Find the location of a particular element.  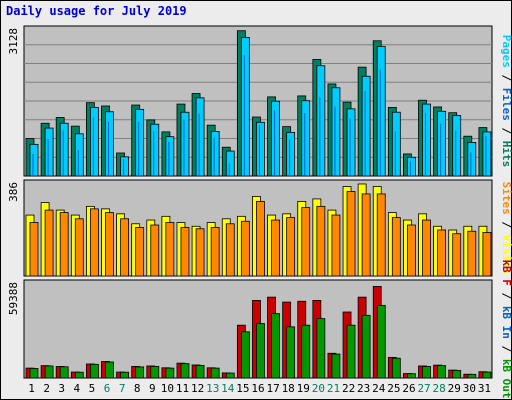

y-axis-labels: 3128 386 59388 is located at coordinates (13, 171).